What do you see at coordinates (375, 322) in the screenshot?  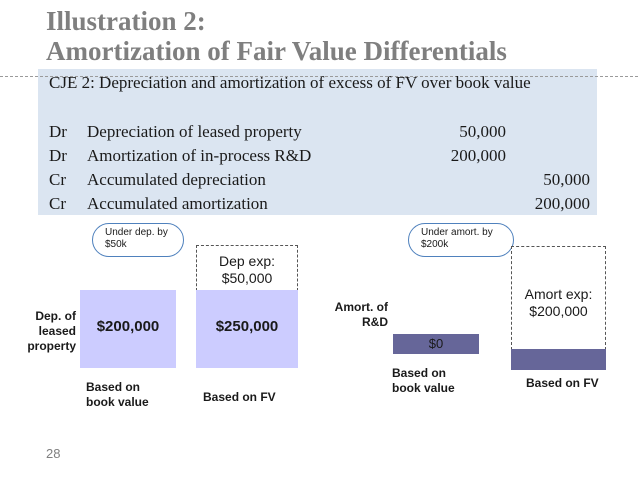 I see `amort-label-line2: R&D` at bounding box center [375, 322].